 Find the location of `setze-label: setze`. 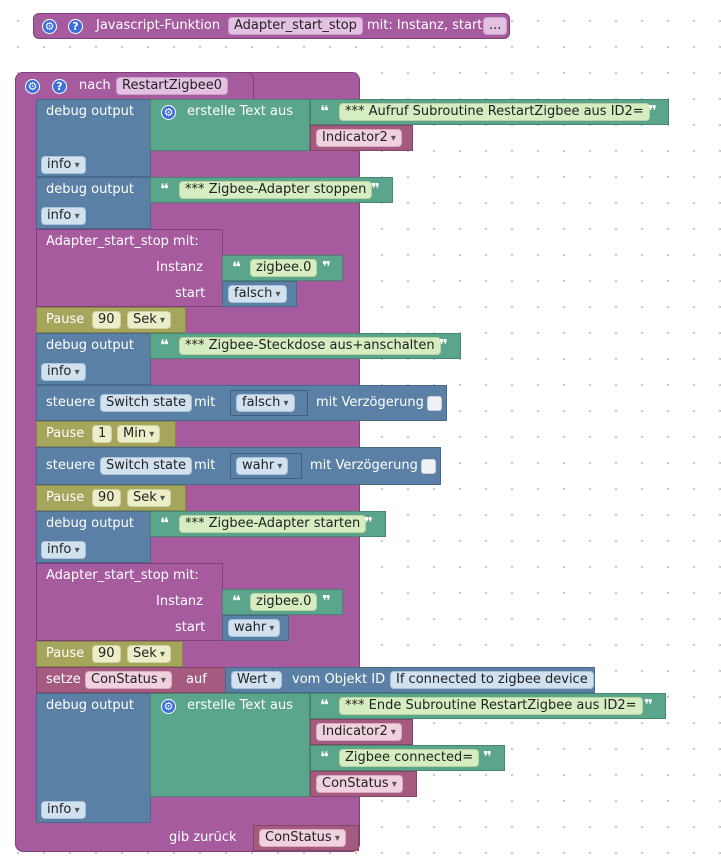

setze-label: setze is located at coordinates (63, 679).